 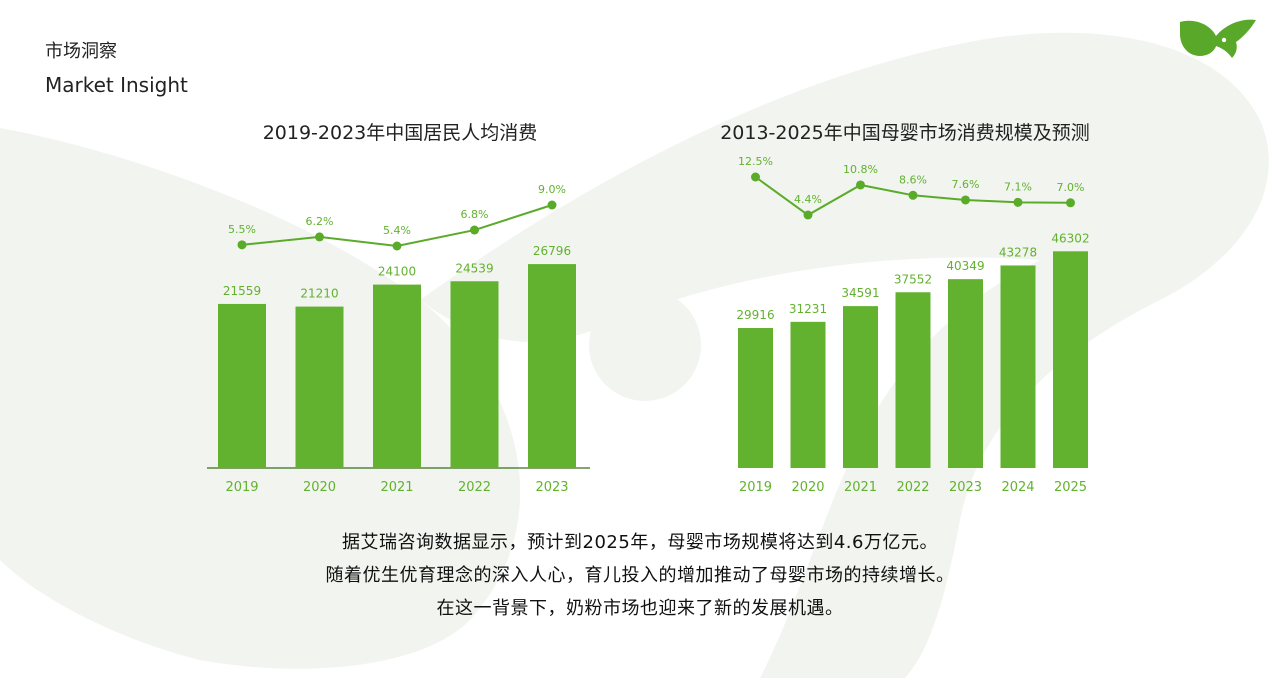 I want to click on chart-1-growth-point-2020, so click(x=808, y=215).